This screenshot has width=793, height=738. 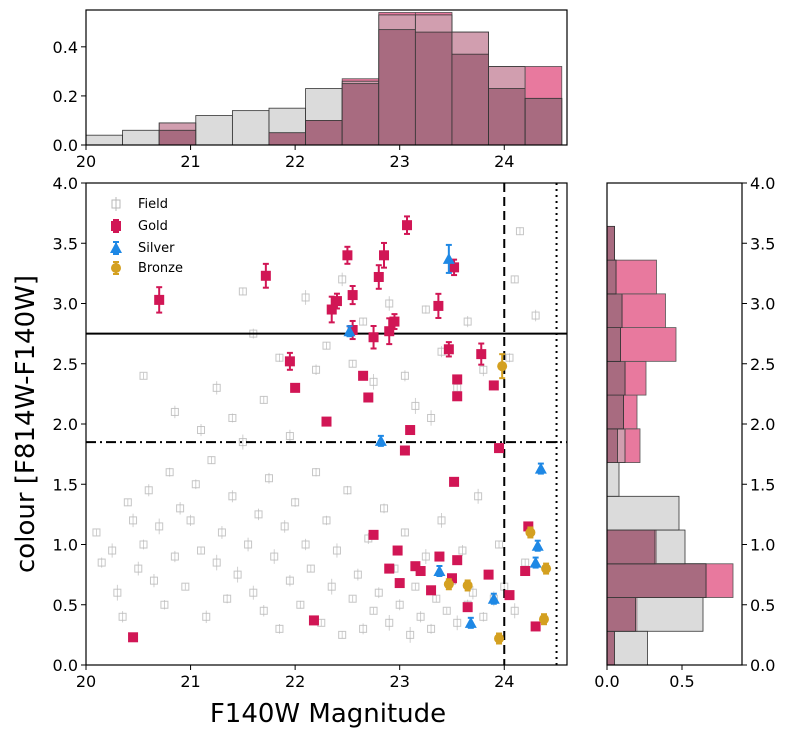 I want to click on x-tick-label: 21, so click(x=190, y=681).